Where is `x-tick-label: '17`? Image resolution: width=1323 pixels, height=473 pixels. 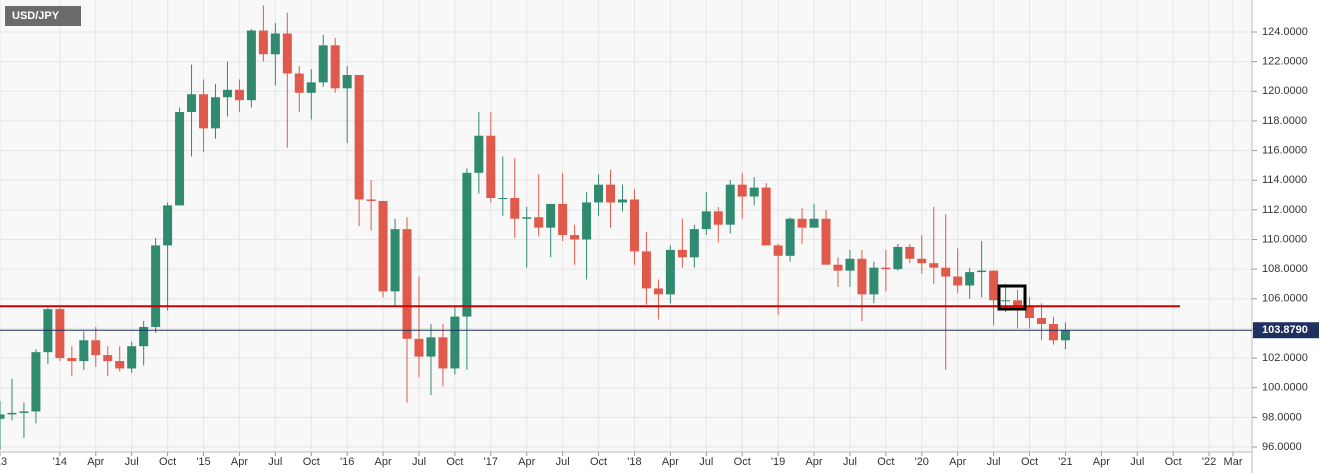
x-tick-label: '17 is located at coordinates (491, 462).